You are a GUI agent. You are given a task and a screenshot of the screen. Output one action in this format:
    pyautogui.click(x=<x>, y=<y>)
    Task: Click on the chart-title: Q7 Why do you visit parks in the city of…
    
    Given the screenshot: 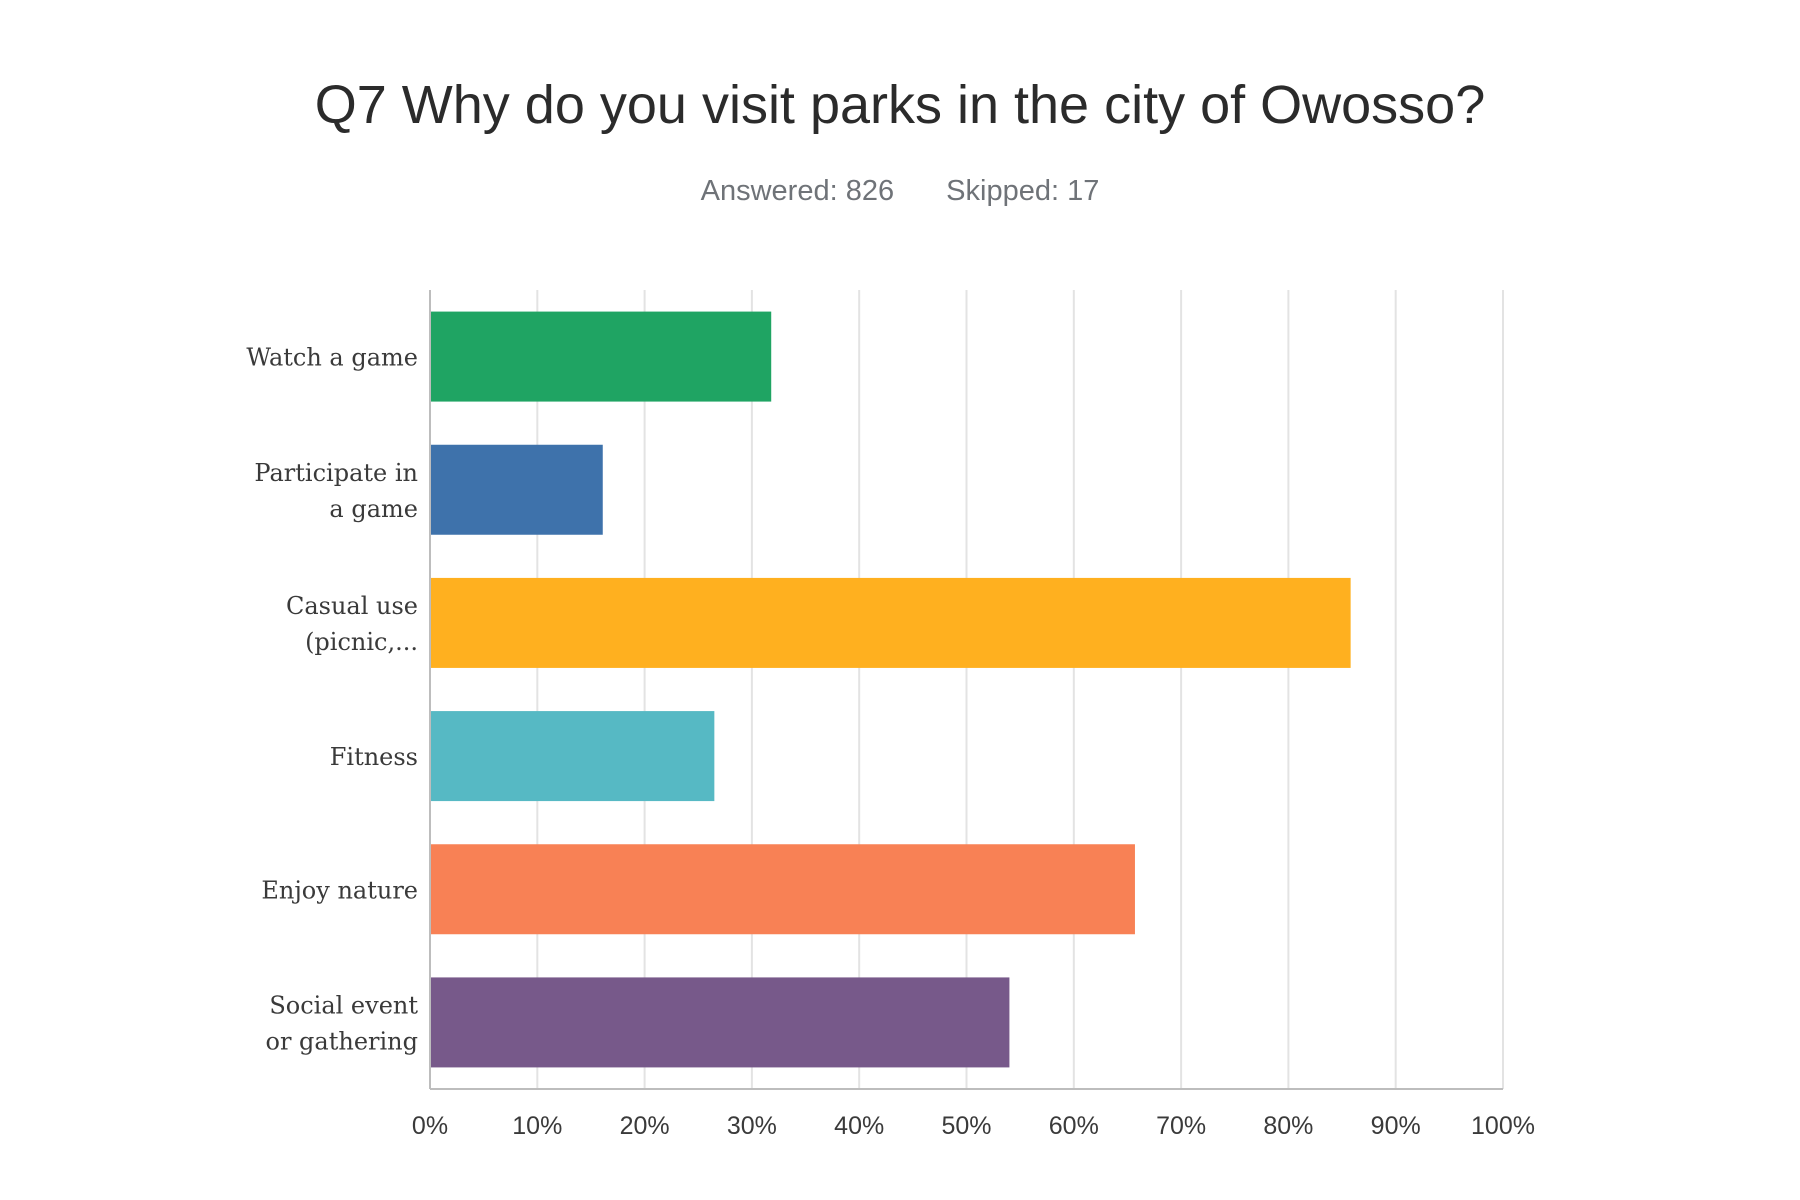 What is the action you would take?
    pyautogui.click(x=900, y=105)
    